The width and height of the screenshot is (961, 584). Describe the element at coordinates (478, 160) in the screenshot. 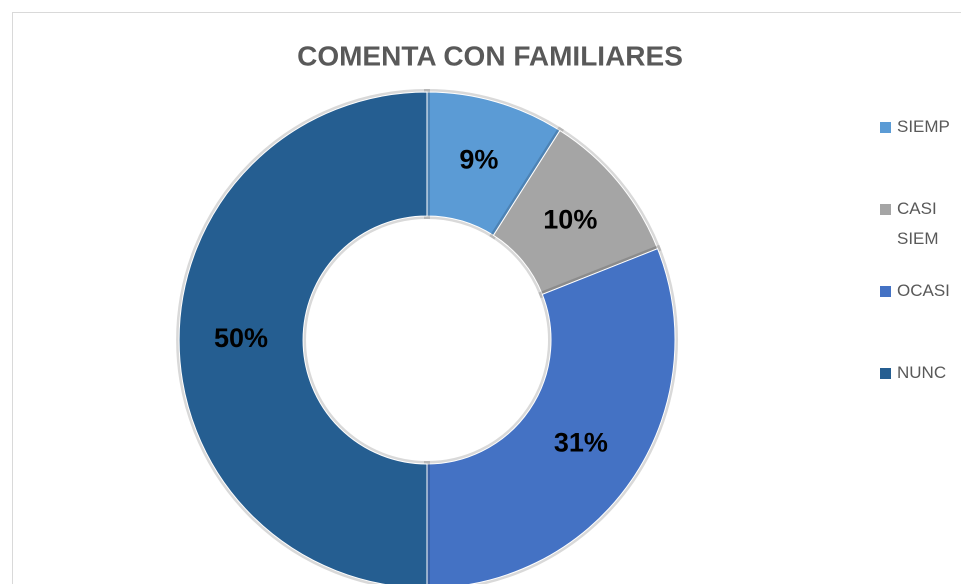

I see `data-label: 9%` at that location.